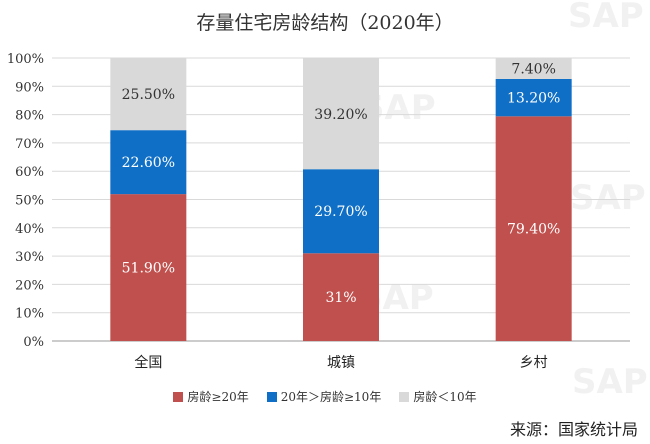 The image size is (650, 444). I want to click on data-label: 29.70%, so click(340, 212).